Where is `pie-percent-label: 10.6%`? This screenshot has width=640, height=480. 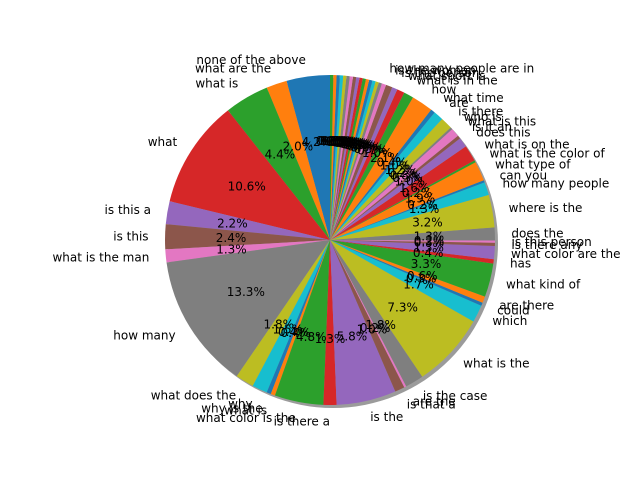
pie-percent-label: 10.6% is located at coordinates (247, 187).